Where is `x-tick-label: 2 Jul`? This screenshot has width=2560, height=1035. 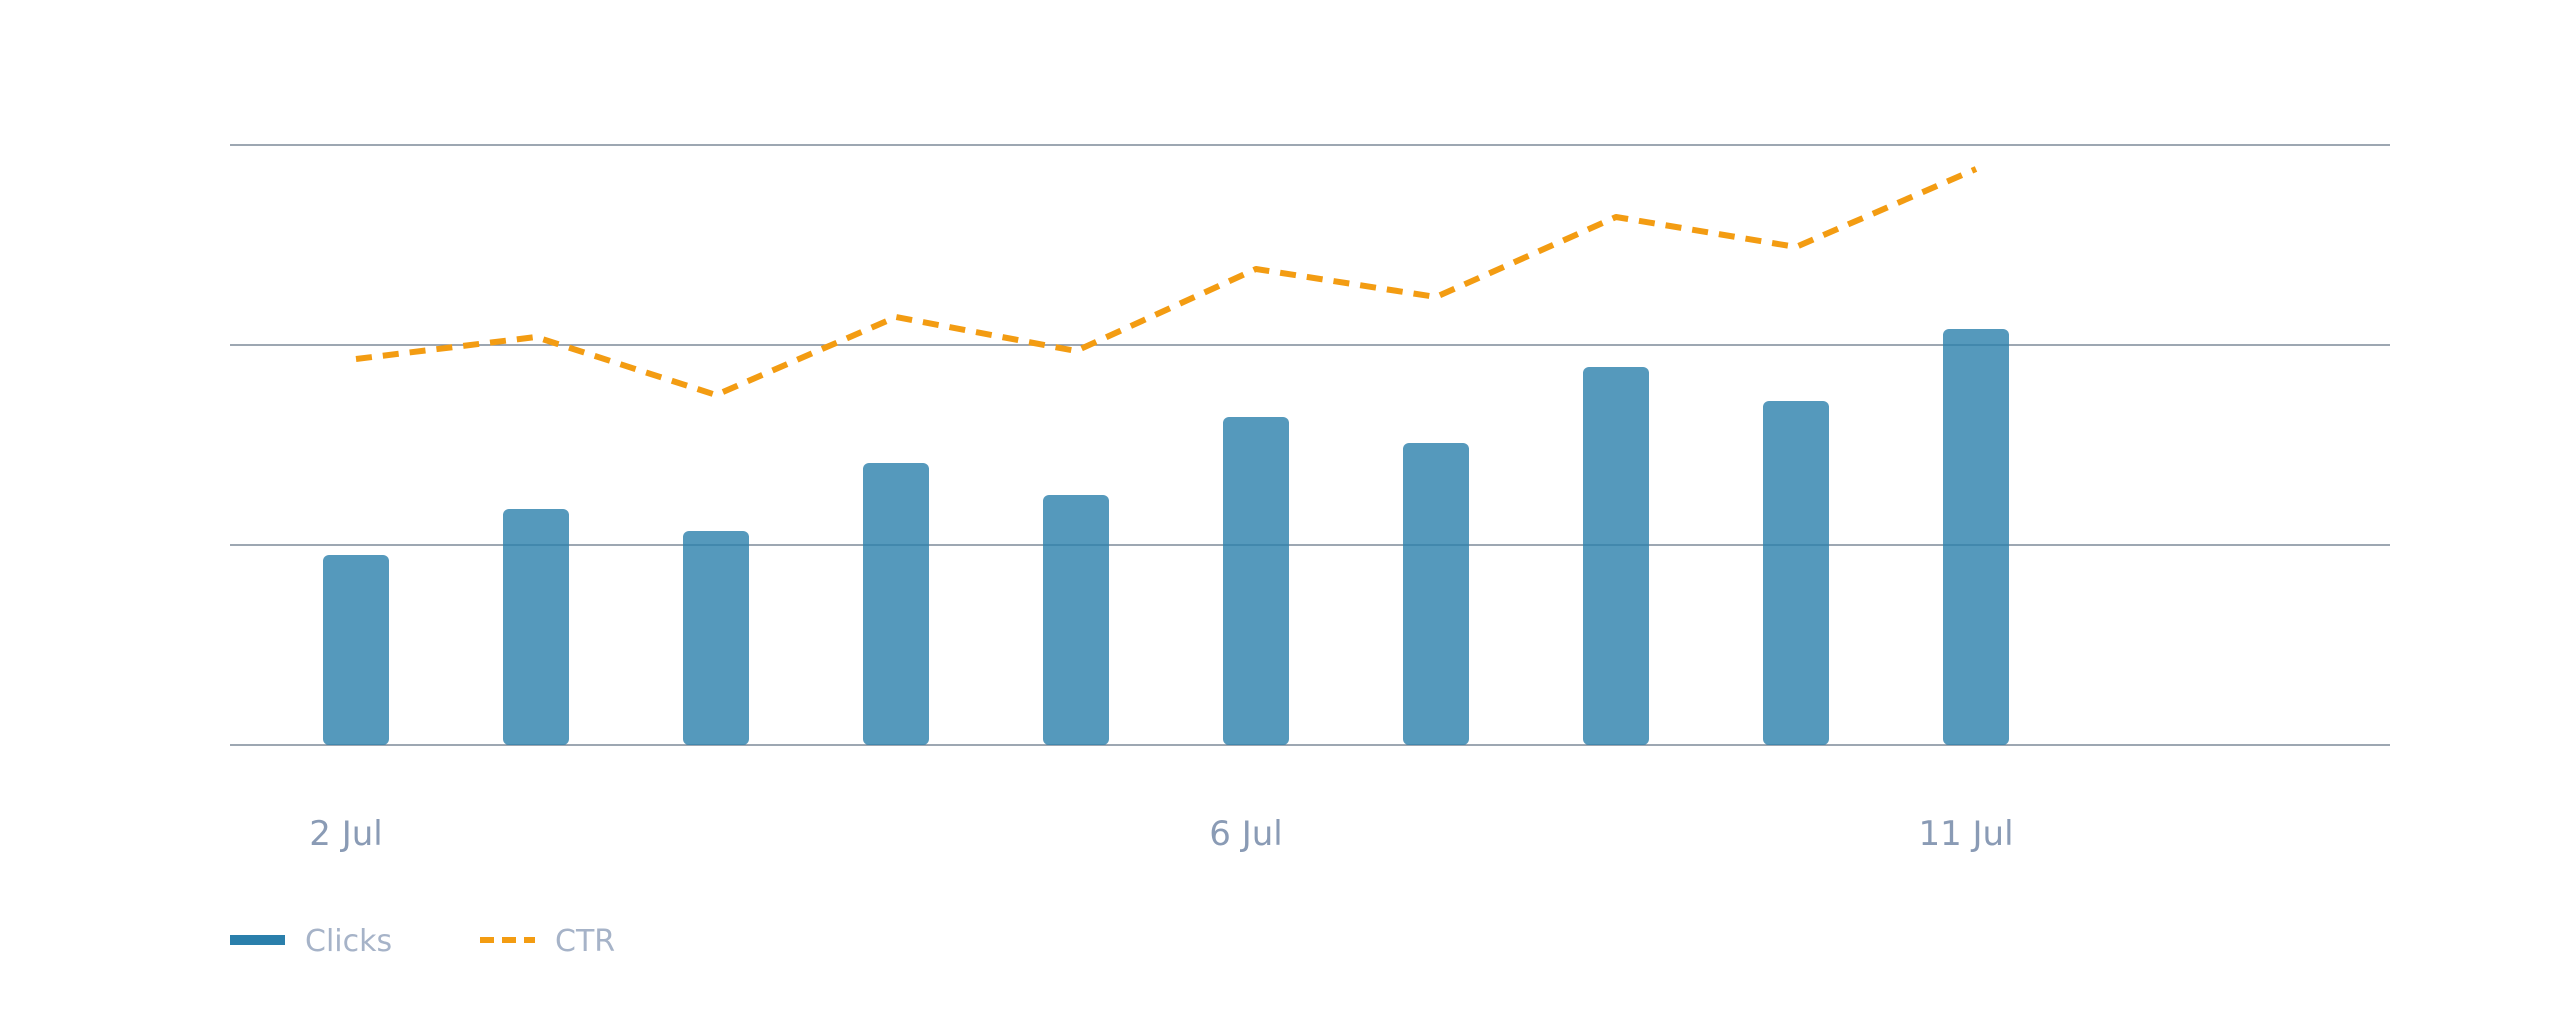 x-tick-label: 2 Jul is located at coordinates (345, 834).